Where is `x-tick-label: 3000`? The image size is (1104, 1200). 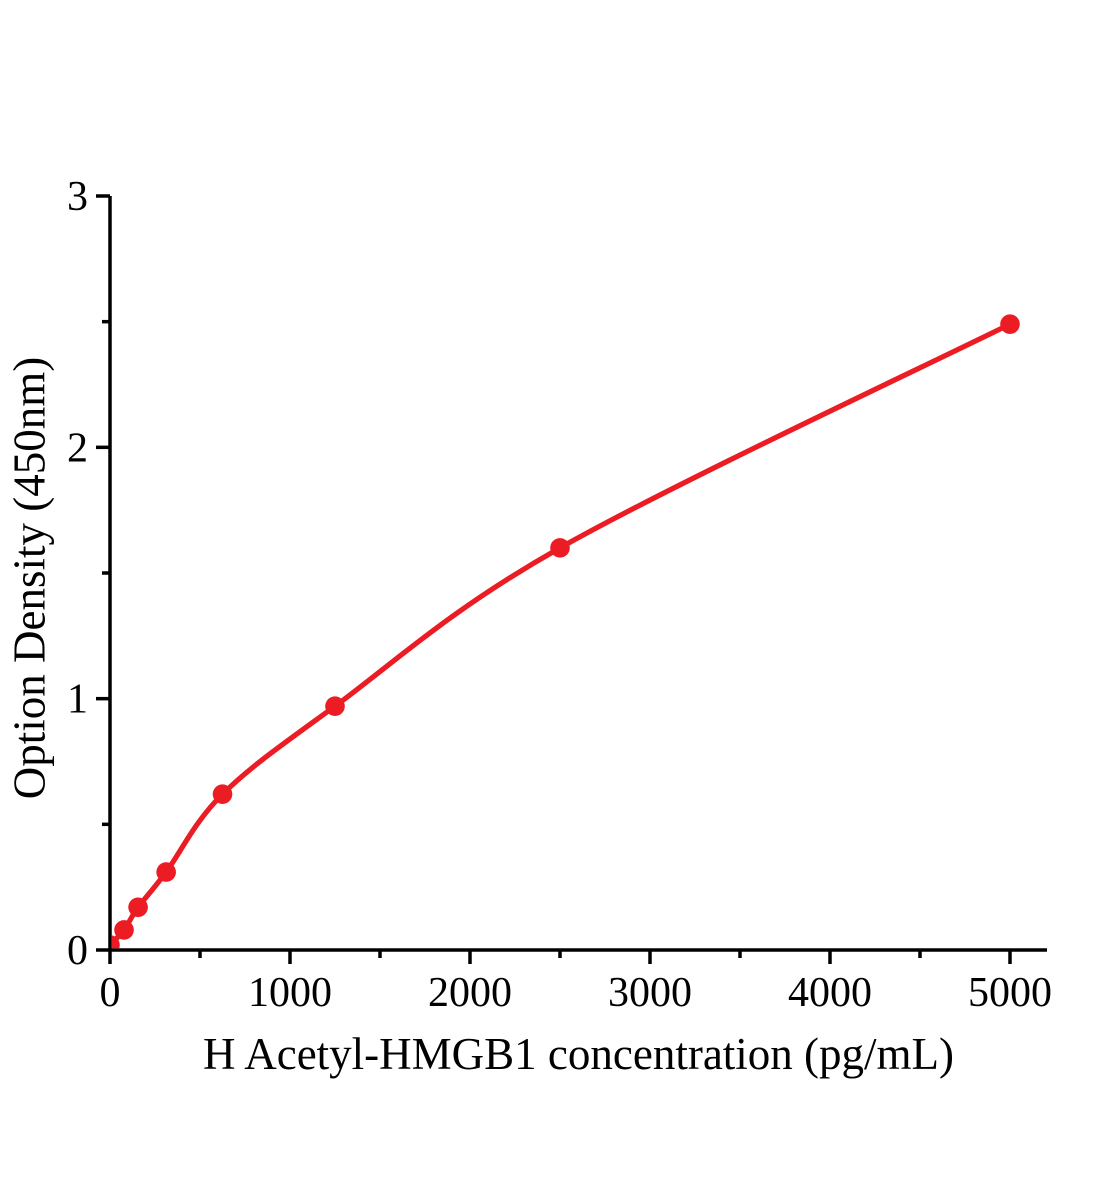
x-tick-label: 3000 is located at coordinates (650, 993).